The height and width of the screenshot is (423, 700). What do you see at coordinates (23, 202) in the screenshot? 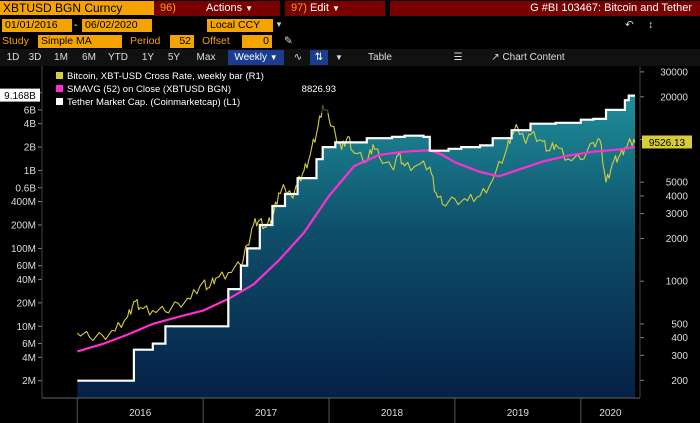
I see `left-tick-label: 400M` at bounding box center [23, 202].